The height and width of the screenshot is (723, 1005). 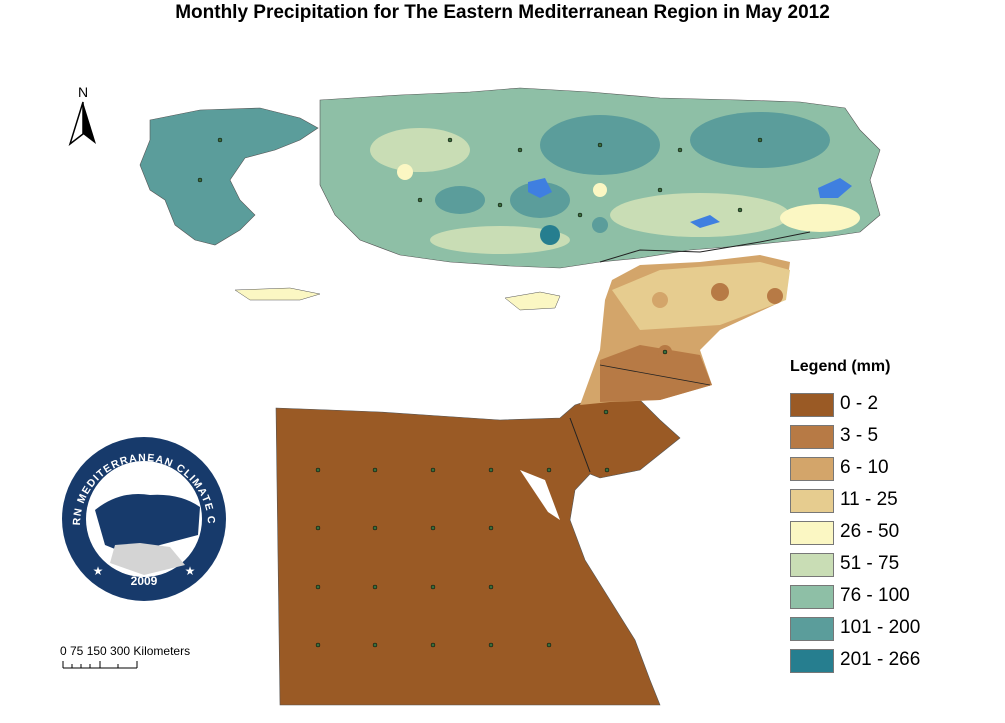 What do you see at coordinates (880, 627) in the screenshot?
I see `legend-label: 101 - 200` at bounding box center [880, 627].